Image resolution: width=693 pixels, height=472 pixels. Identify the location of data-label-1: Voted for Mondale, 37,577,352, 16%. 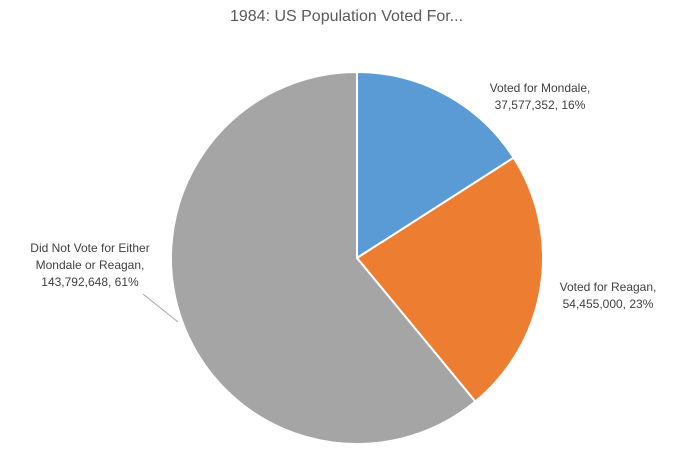
(540, 96).